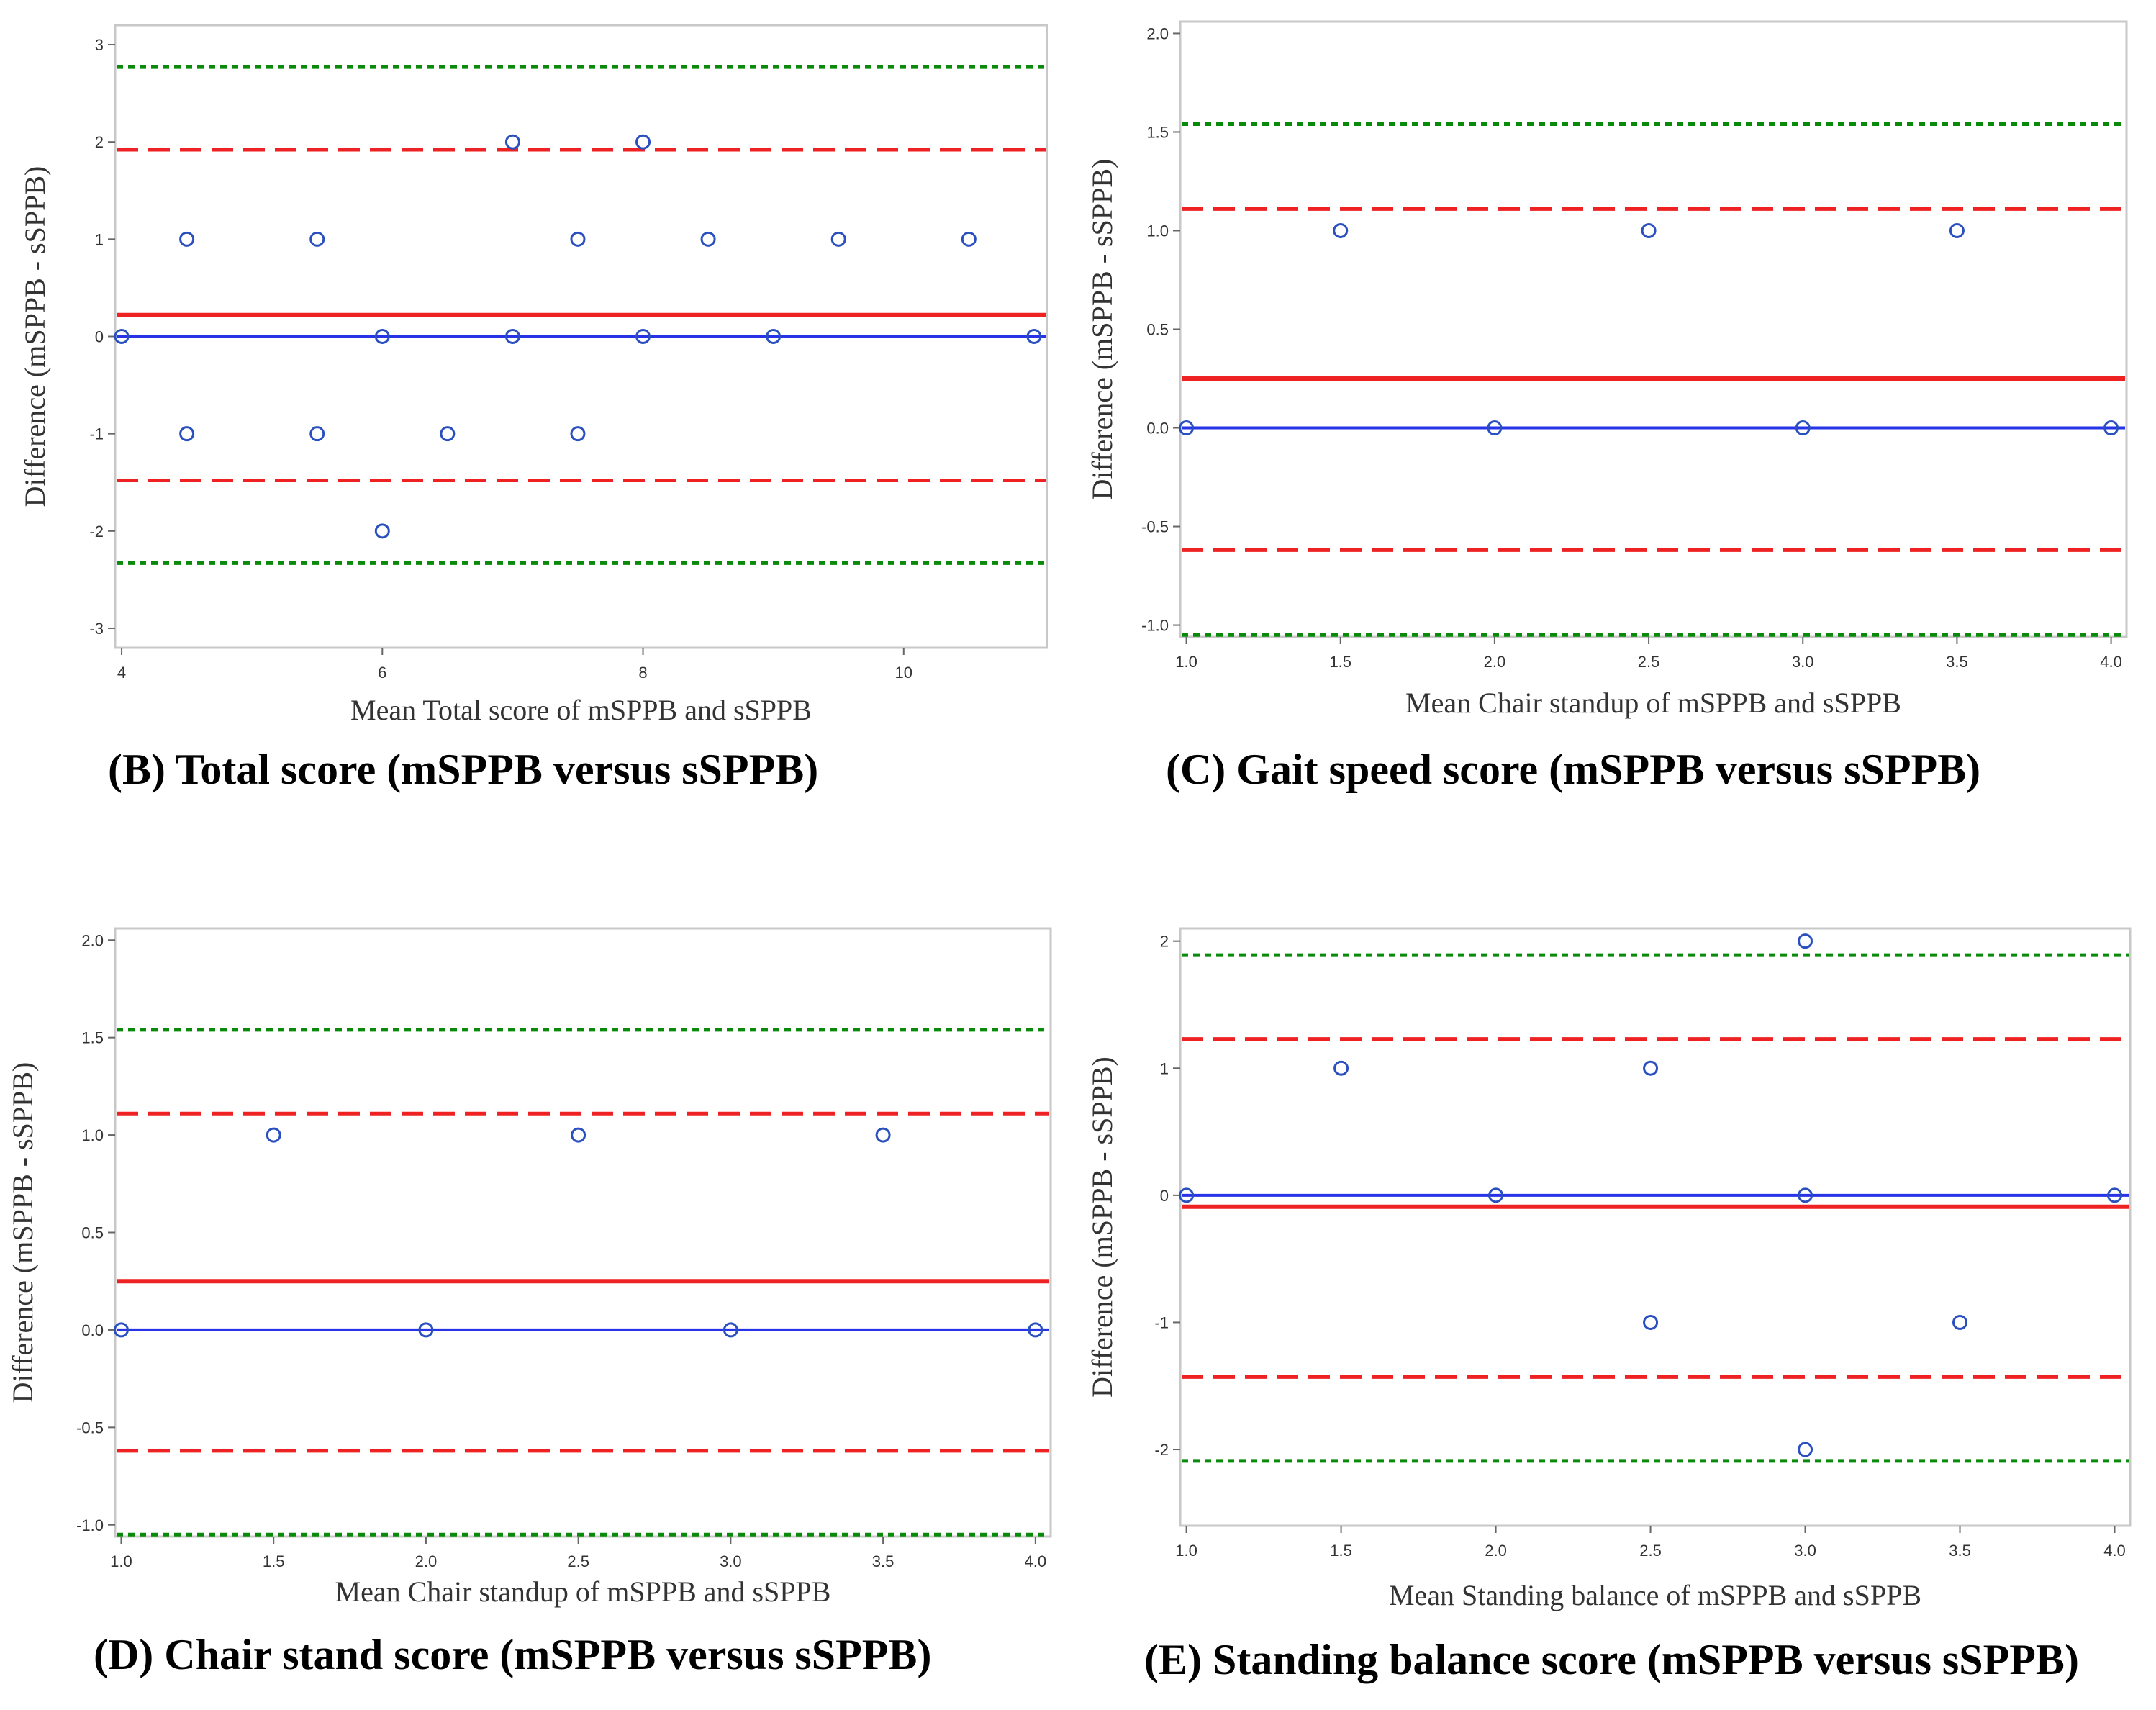 This screenshot has height=1710, width=2156. What do you see at coordinates (99, 45) in the screenshot?
I see `y-tick-label: 3` at bounding box center [99, 45].